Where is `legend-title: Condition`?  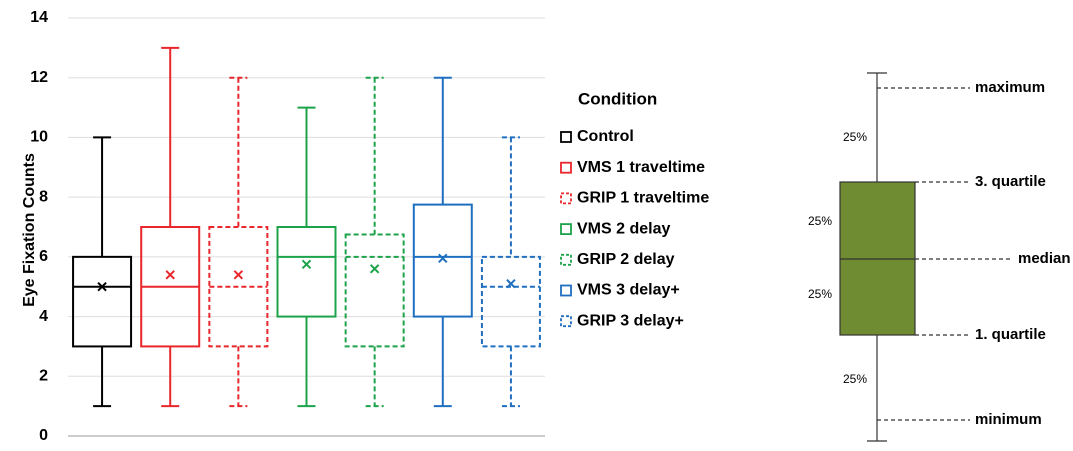 legend-title: Condition is located at coordinates (617, 98).